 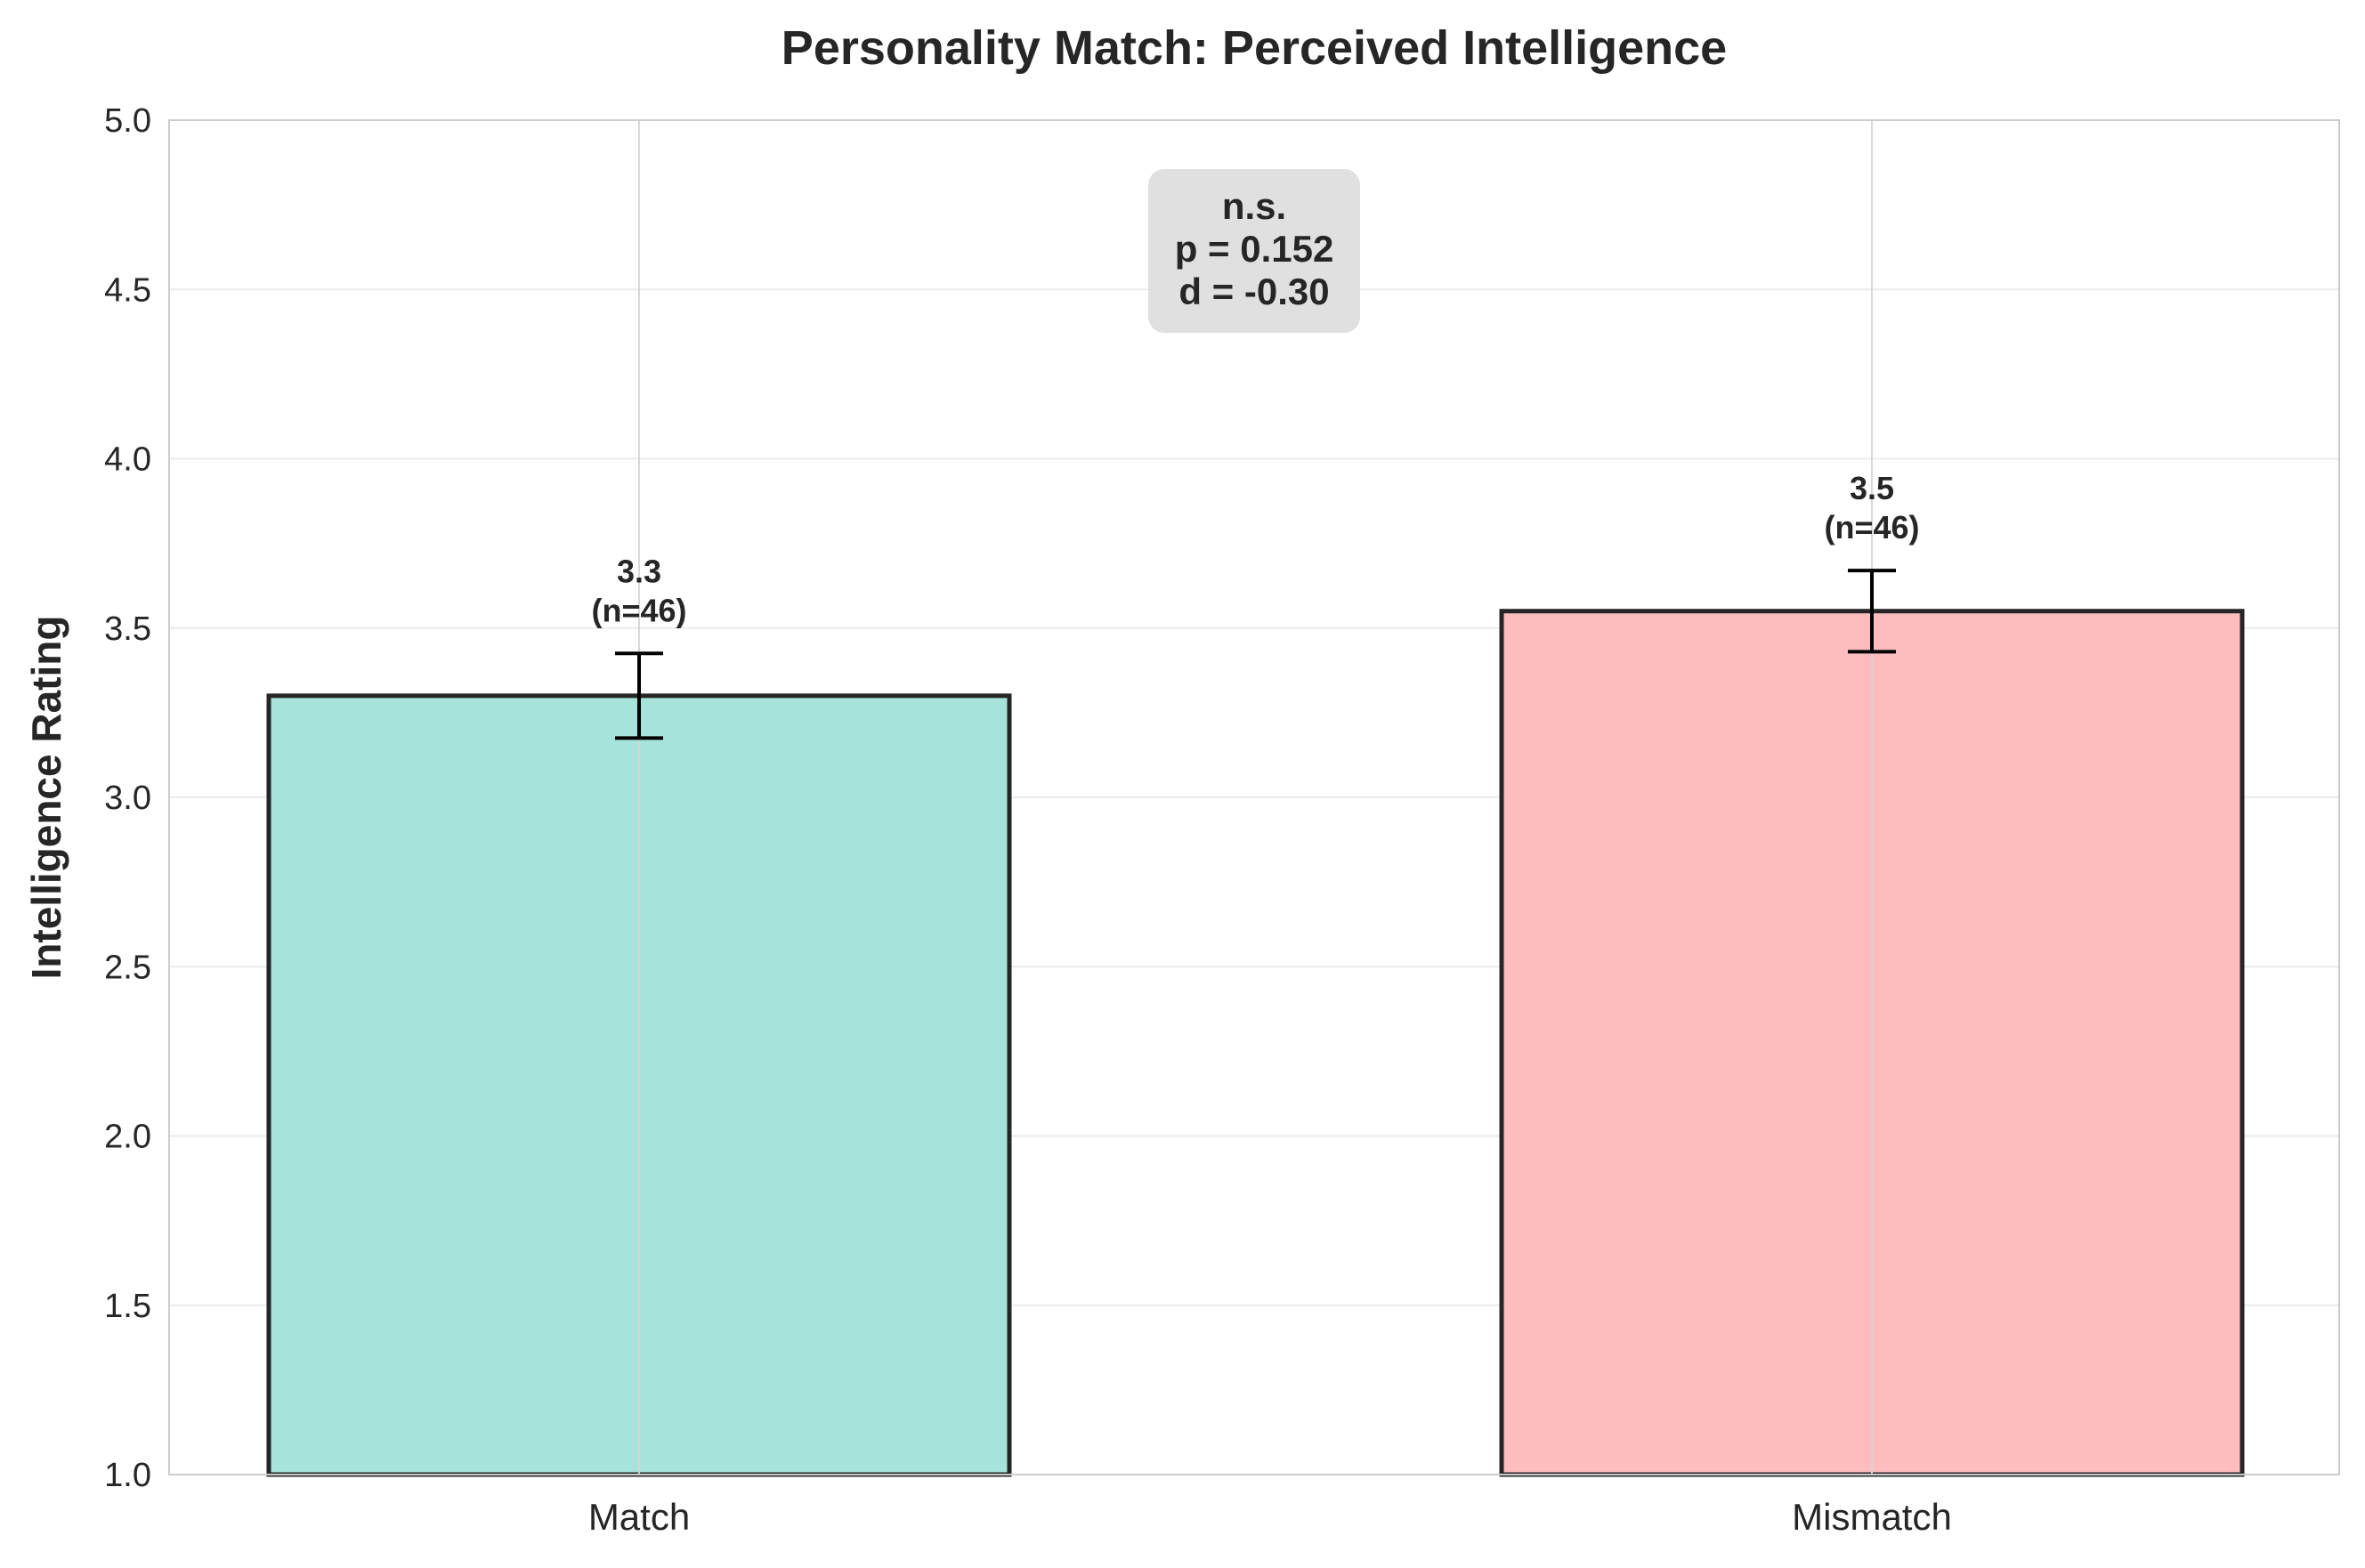 I want to click on y-tick-label: 1.0, so click(x=127, y=1475).